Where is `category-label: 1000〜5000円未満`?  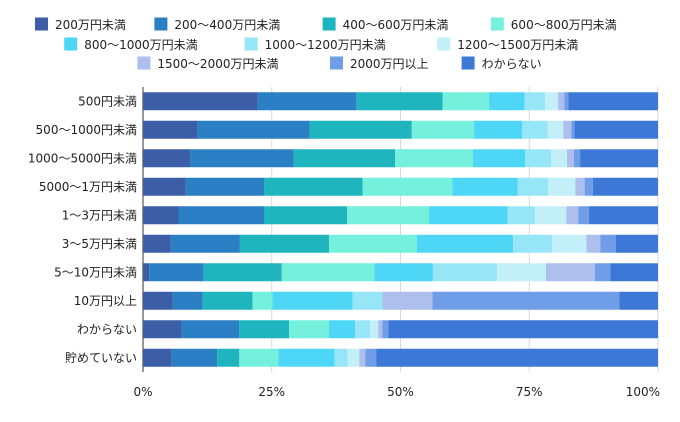
category-label: 1000〜5000円未満 is located at coordinates (82, 158).